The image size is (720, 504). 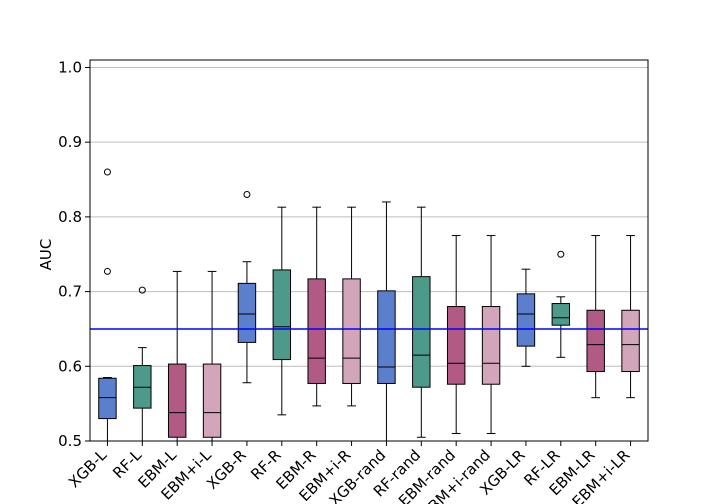 I want to click on y-tick-label: 0.6, so click(x=70, y=366).